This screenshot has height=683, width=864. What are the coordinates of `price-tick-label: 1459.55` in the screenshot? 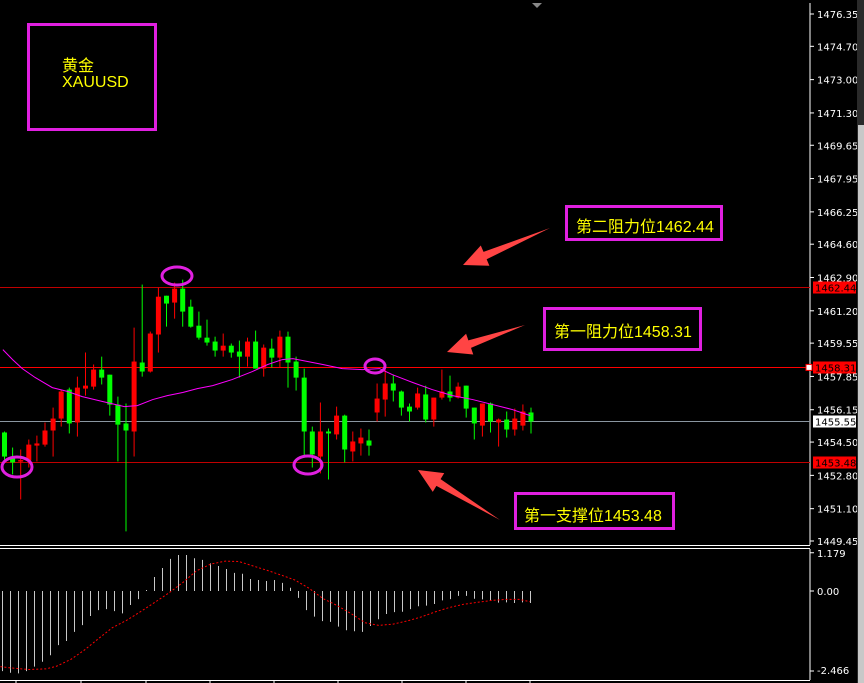 It's located at (837, 344).